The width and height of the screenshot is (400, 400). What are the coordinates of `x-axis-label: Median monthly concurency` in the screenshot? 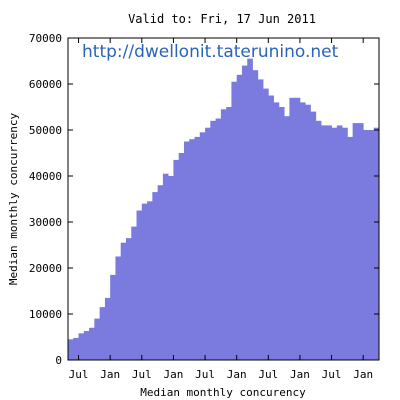 It's located at (223, 392).